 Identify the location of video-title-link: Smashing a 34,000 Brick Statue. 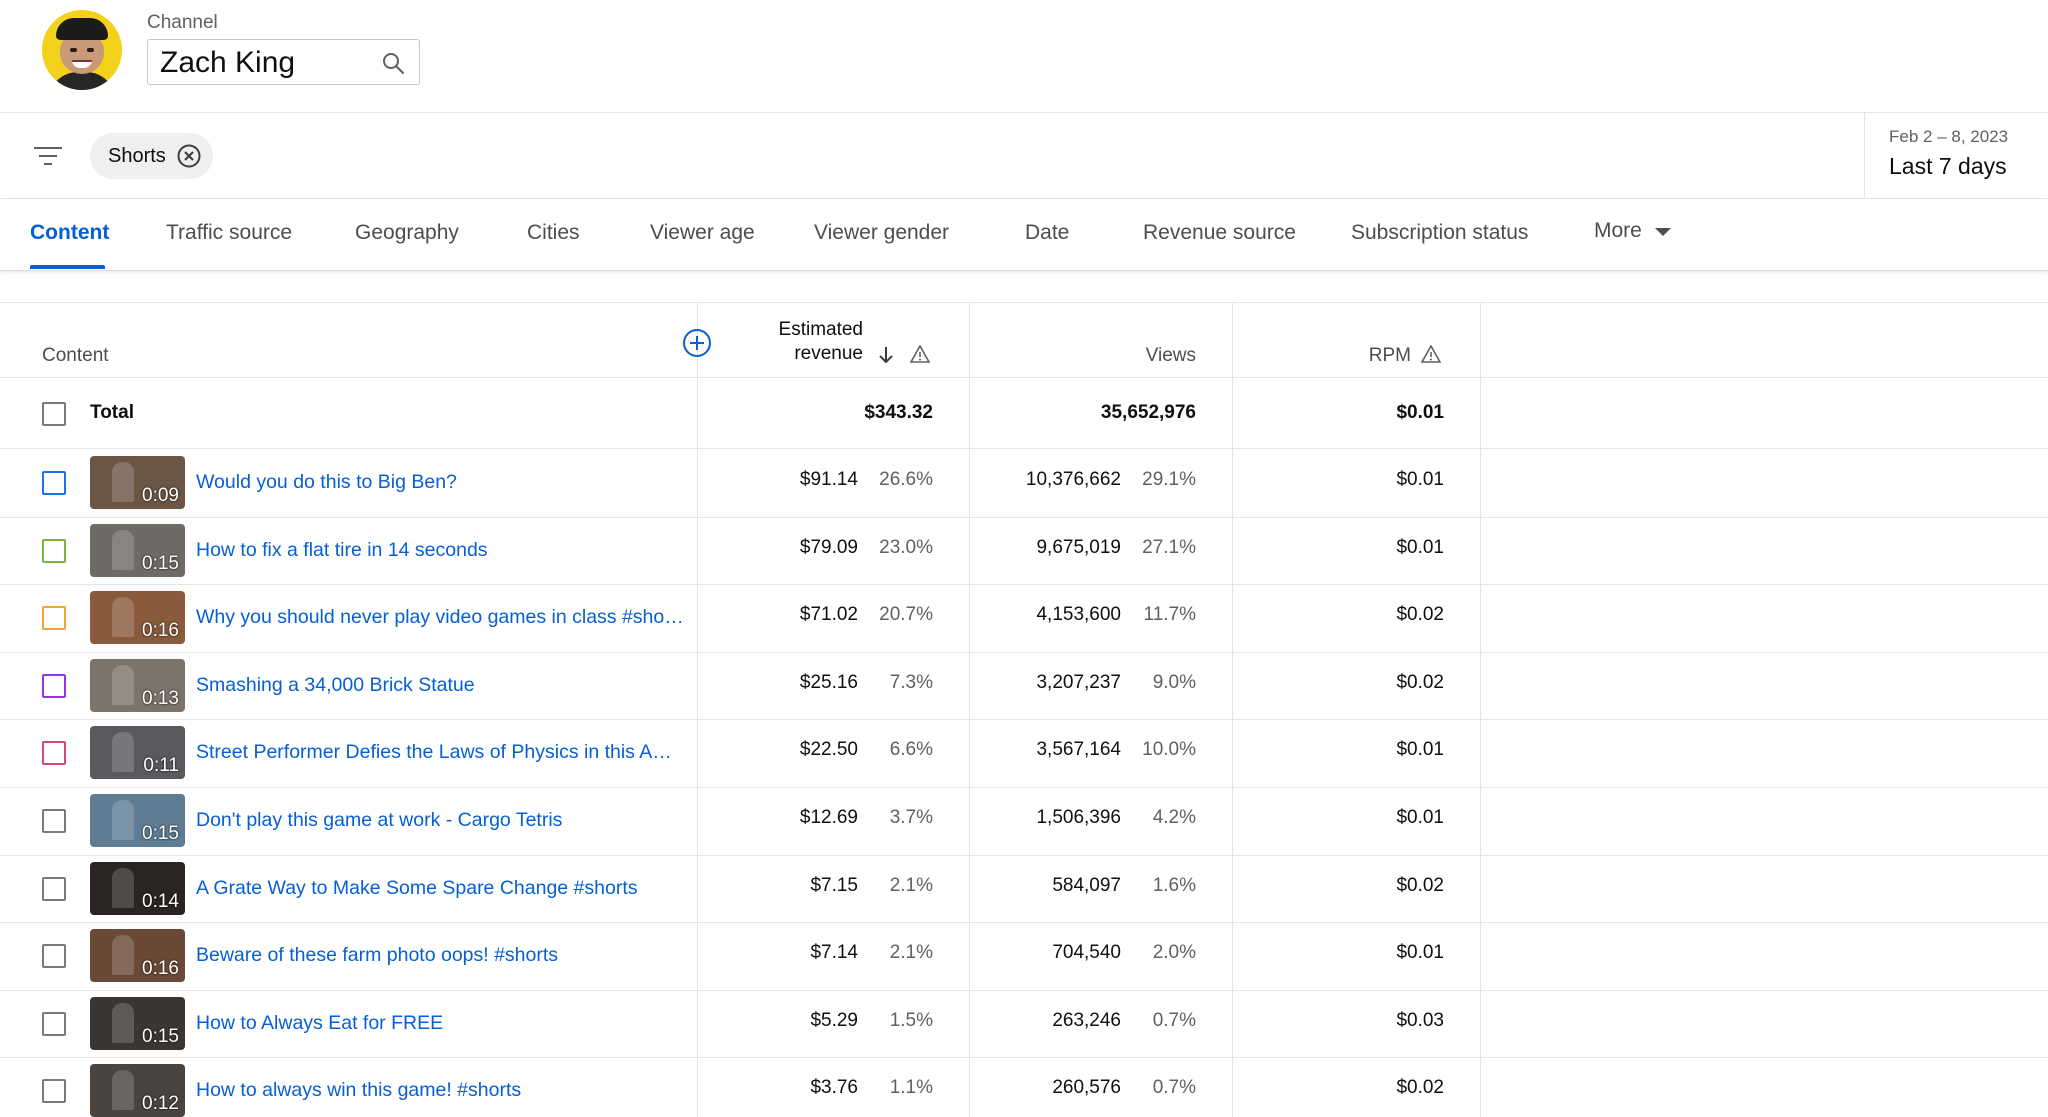
(335, 685).